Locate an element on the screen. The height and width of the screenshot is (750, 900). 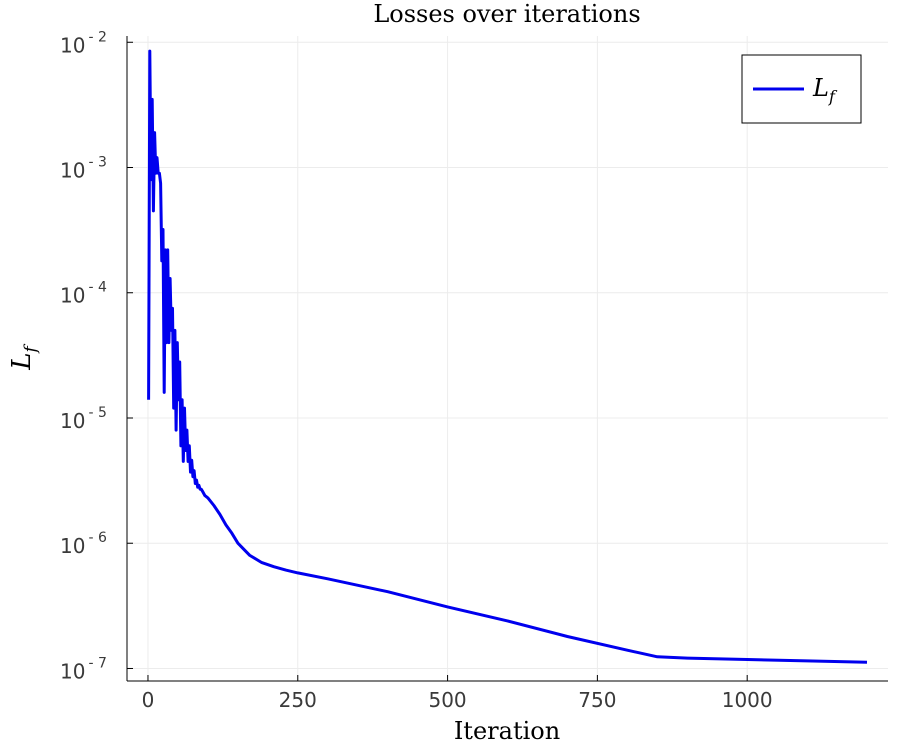
chart-title: Losses over iterations is located at coordinates (506, 14).